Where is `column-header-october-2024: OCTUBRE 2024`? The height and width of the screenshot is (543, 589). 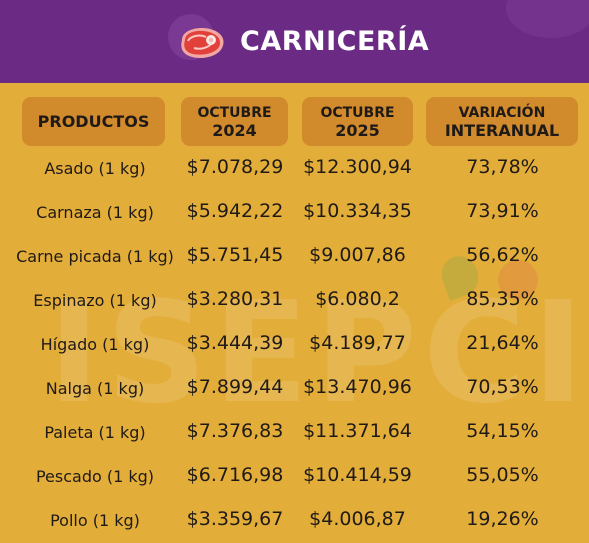
column-header-october-2024: OCTUBRE 2024 is located at coordinates (234, 121).